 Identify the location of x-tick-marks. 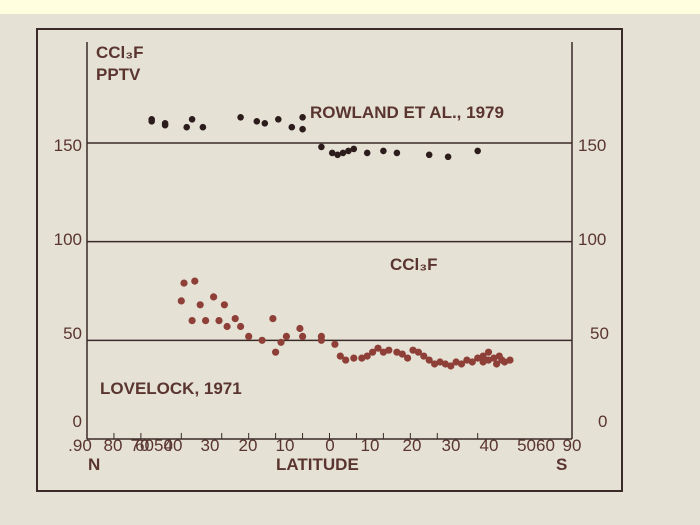
(329, 436).